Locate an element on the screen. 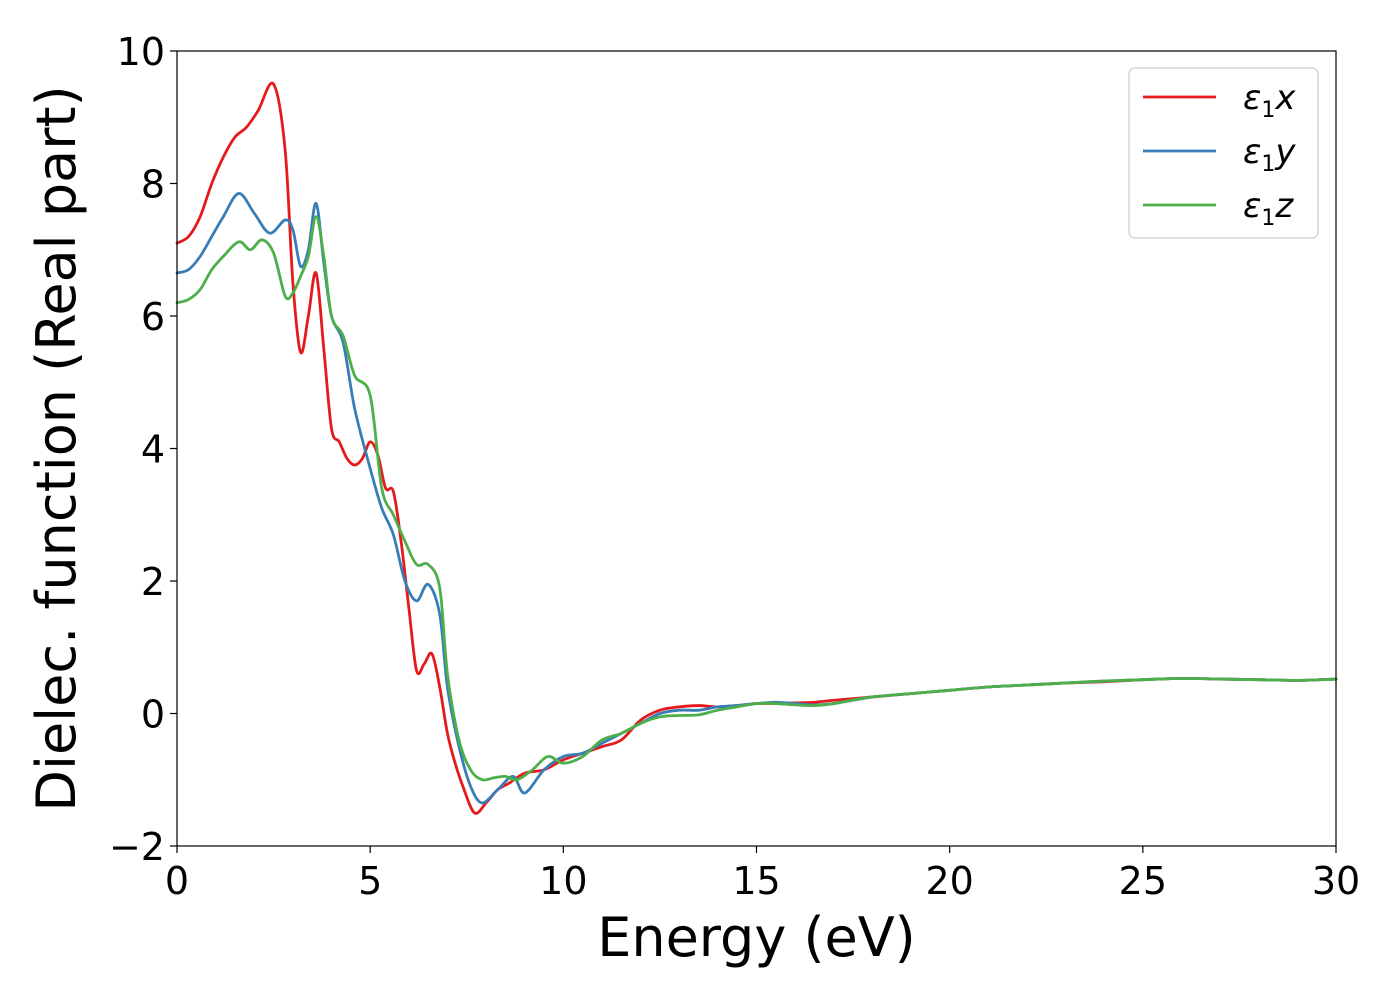 This screenshot has width=1400, height=1000. y-tick-label: 8 is located at coordinates (153, 185).